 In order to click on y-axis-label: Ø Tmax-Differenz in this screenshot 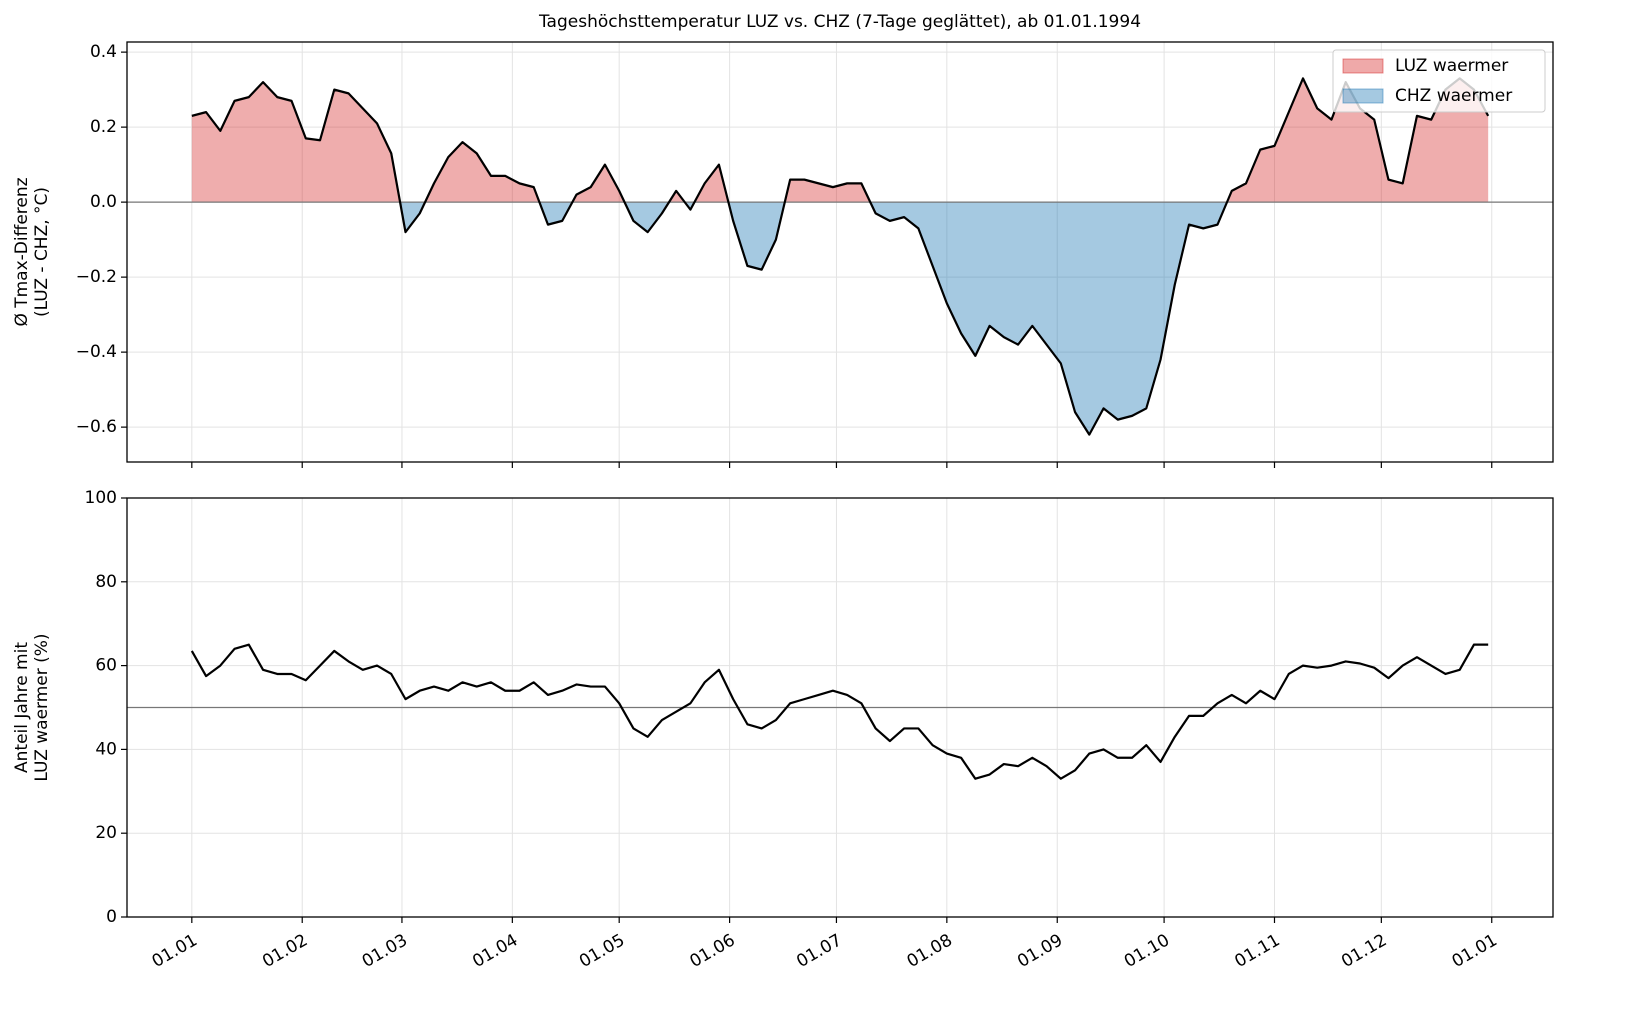, I will do `click(22, 251)`.